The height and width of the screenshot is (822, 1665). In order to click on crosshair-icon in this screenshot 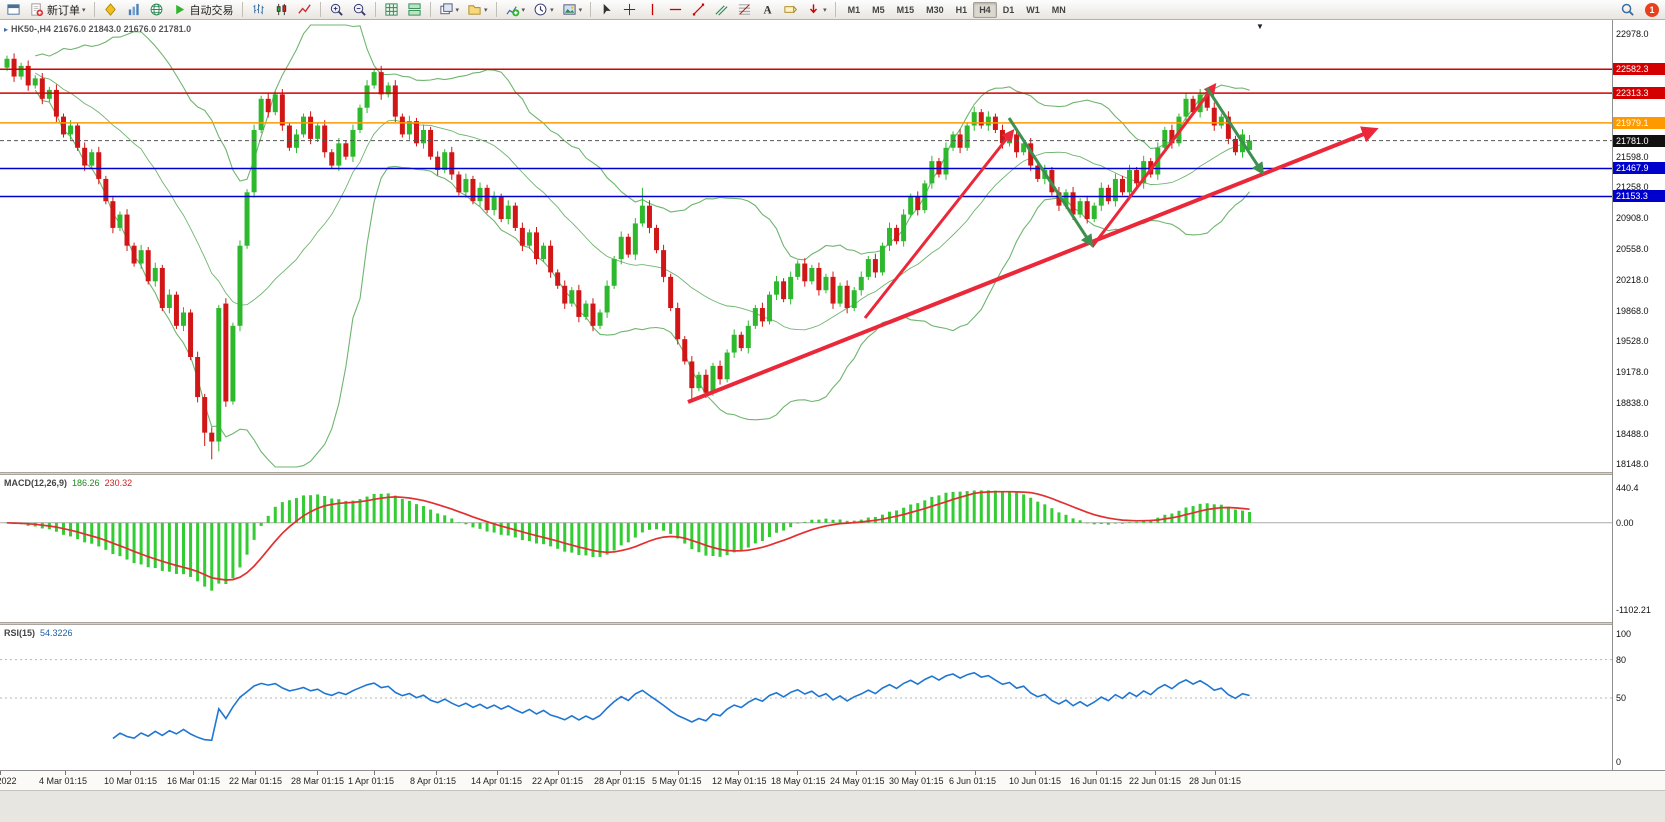, I will do `click(629, 10)`.